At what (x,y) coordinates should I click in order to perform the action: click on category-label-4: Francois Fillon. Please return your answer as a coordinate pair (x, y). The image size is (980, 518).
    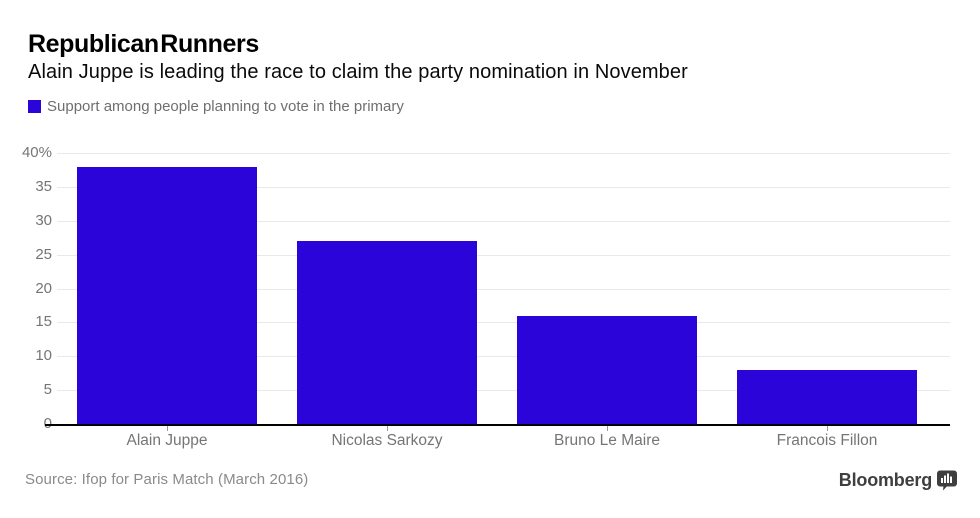
    Looking at the image, I should click on (827, 440).